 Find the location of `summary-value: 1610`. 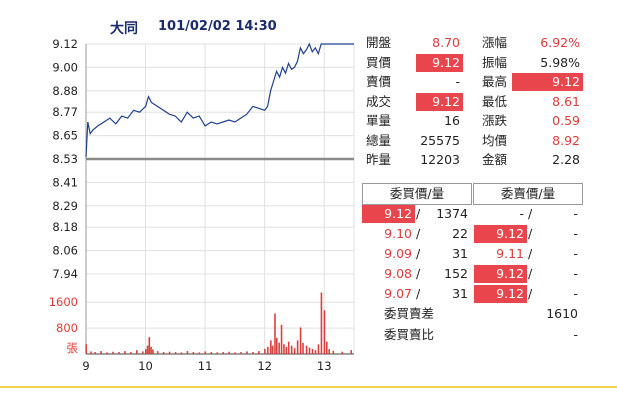

summary-value: 1610 is located at coordinates (562, 313).